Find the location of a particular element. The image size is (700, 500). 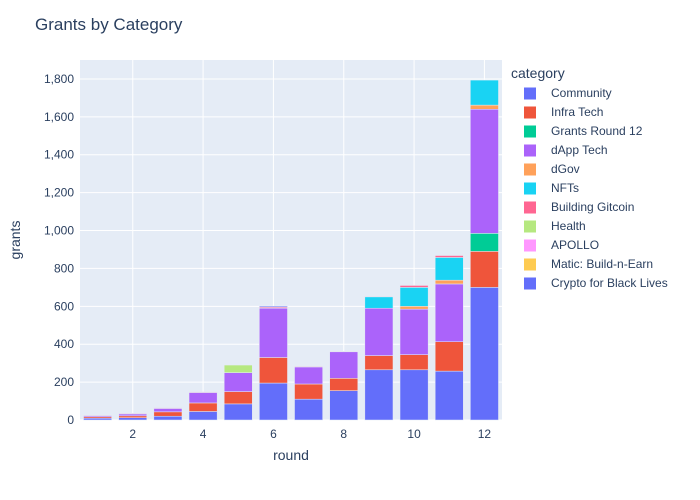

legend-label: dApp Tech is located at coordinates (579, 150).